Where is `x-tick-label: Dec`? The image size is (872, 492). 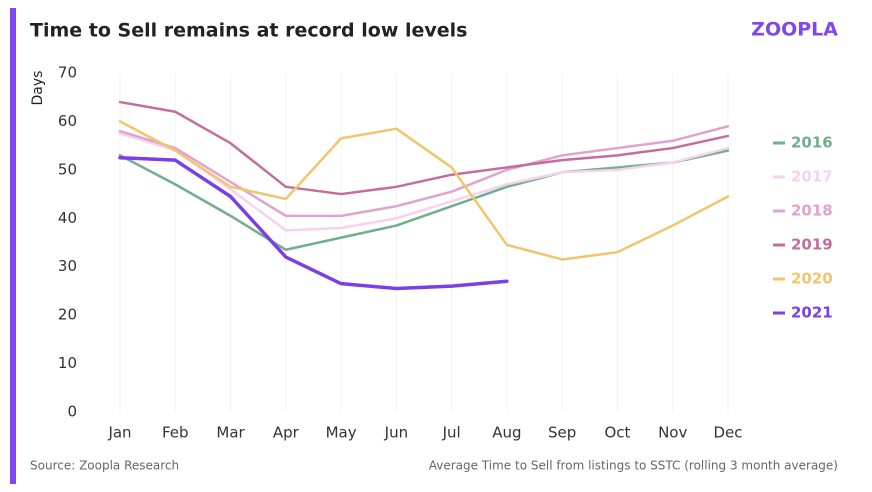
x-tick-label: Dec is located at coordinates (727, 433).